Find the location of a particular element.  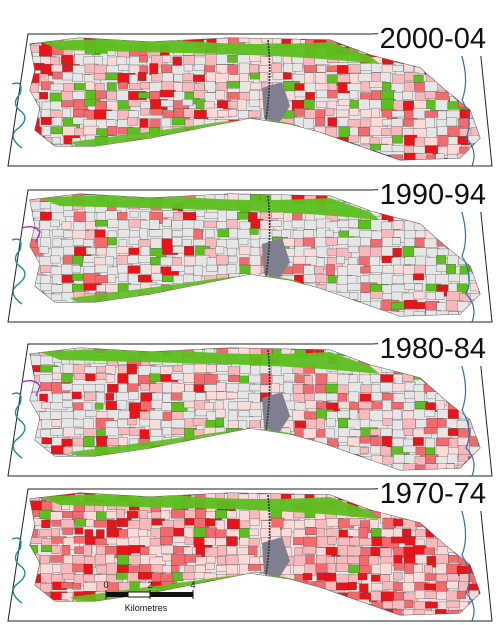

period-label: 1980-84 is located at coordinates (432, 349).